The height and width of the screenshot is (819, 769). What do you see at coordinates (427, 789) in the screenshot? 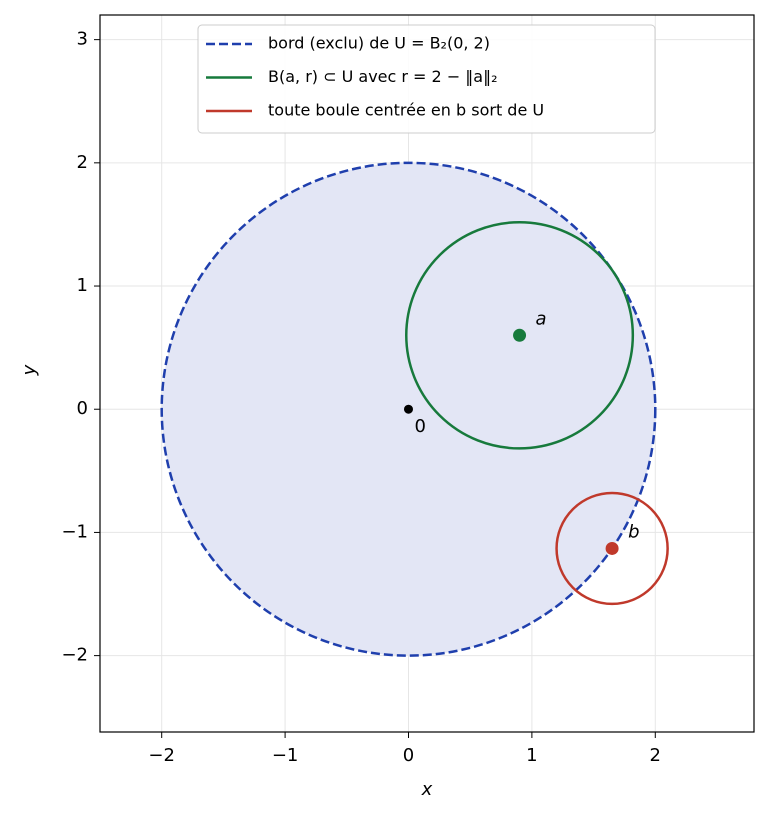
I see `x-axis-label: x` at bounding box center [427, 789].